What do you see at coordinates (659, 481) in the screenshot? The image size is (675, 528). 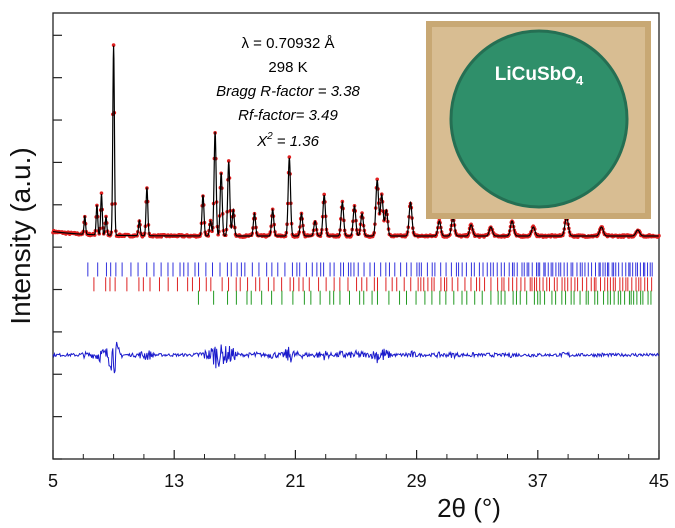 I see `x-tick-label: 45` at bounding box center [659, 481].